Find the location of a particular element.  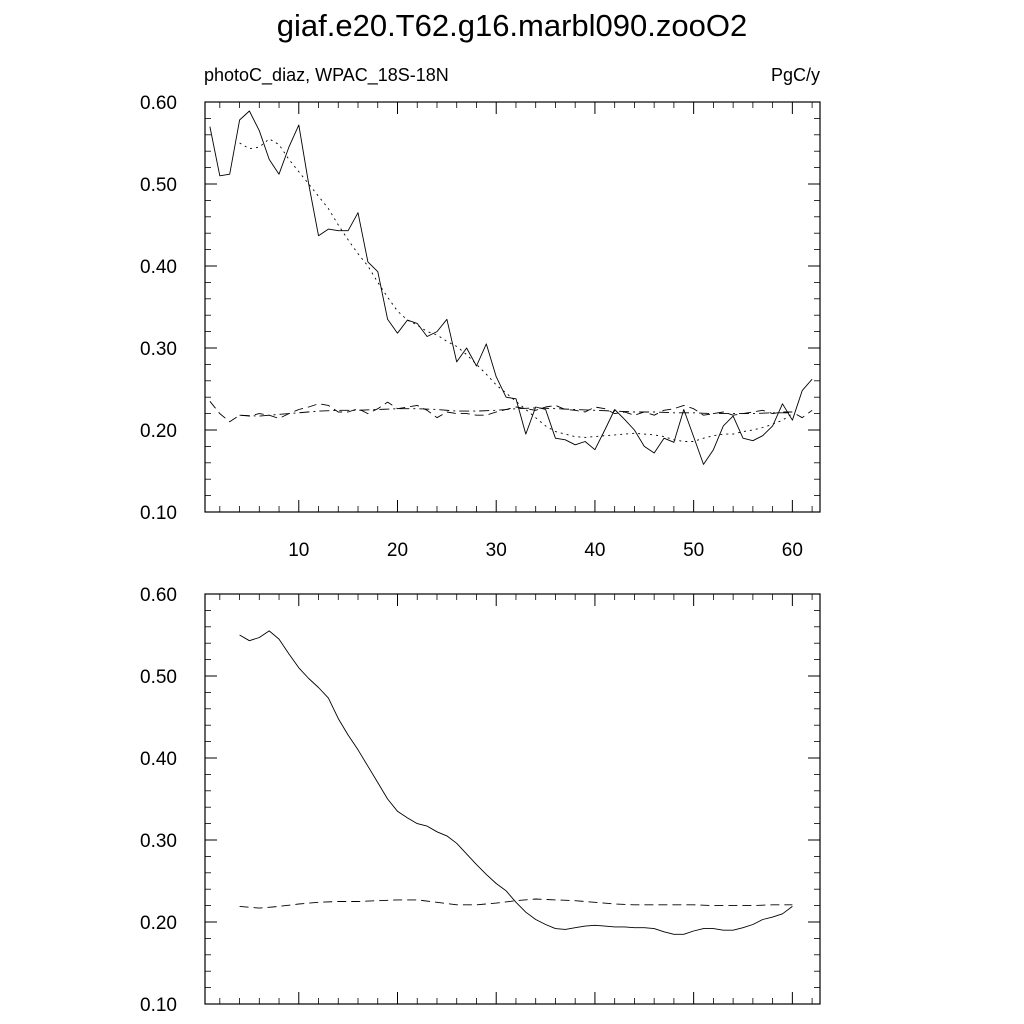

bottom-ytick-label: 0.20 is located at coordinates (158, 923).